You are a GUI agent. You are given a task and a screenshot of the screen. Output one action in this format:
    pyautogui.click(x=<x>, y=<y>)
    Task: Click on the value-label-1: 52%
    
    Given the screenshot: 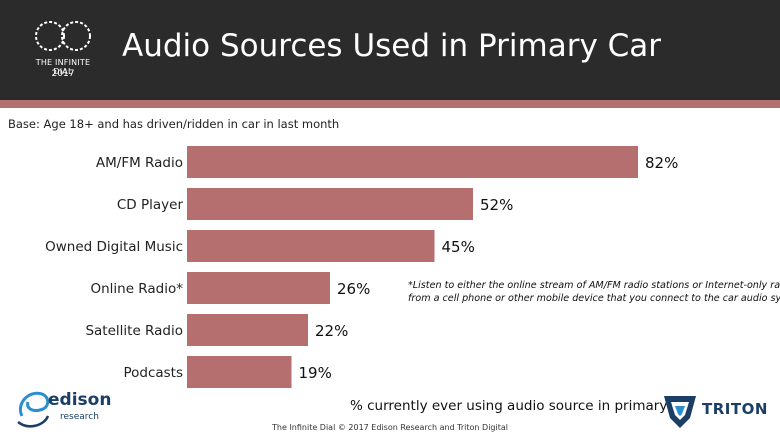 What is the action you would take?
    pyautogui.click(x=496, y=205)
    